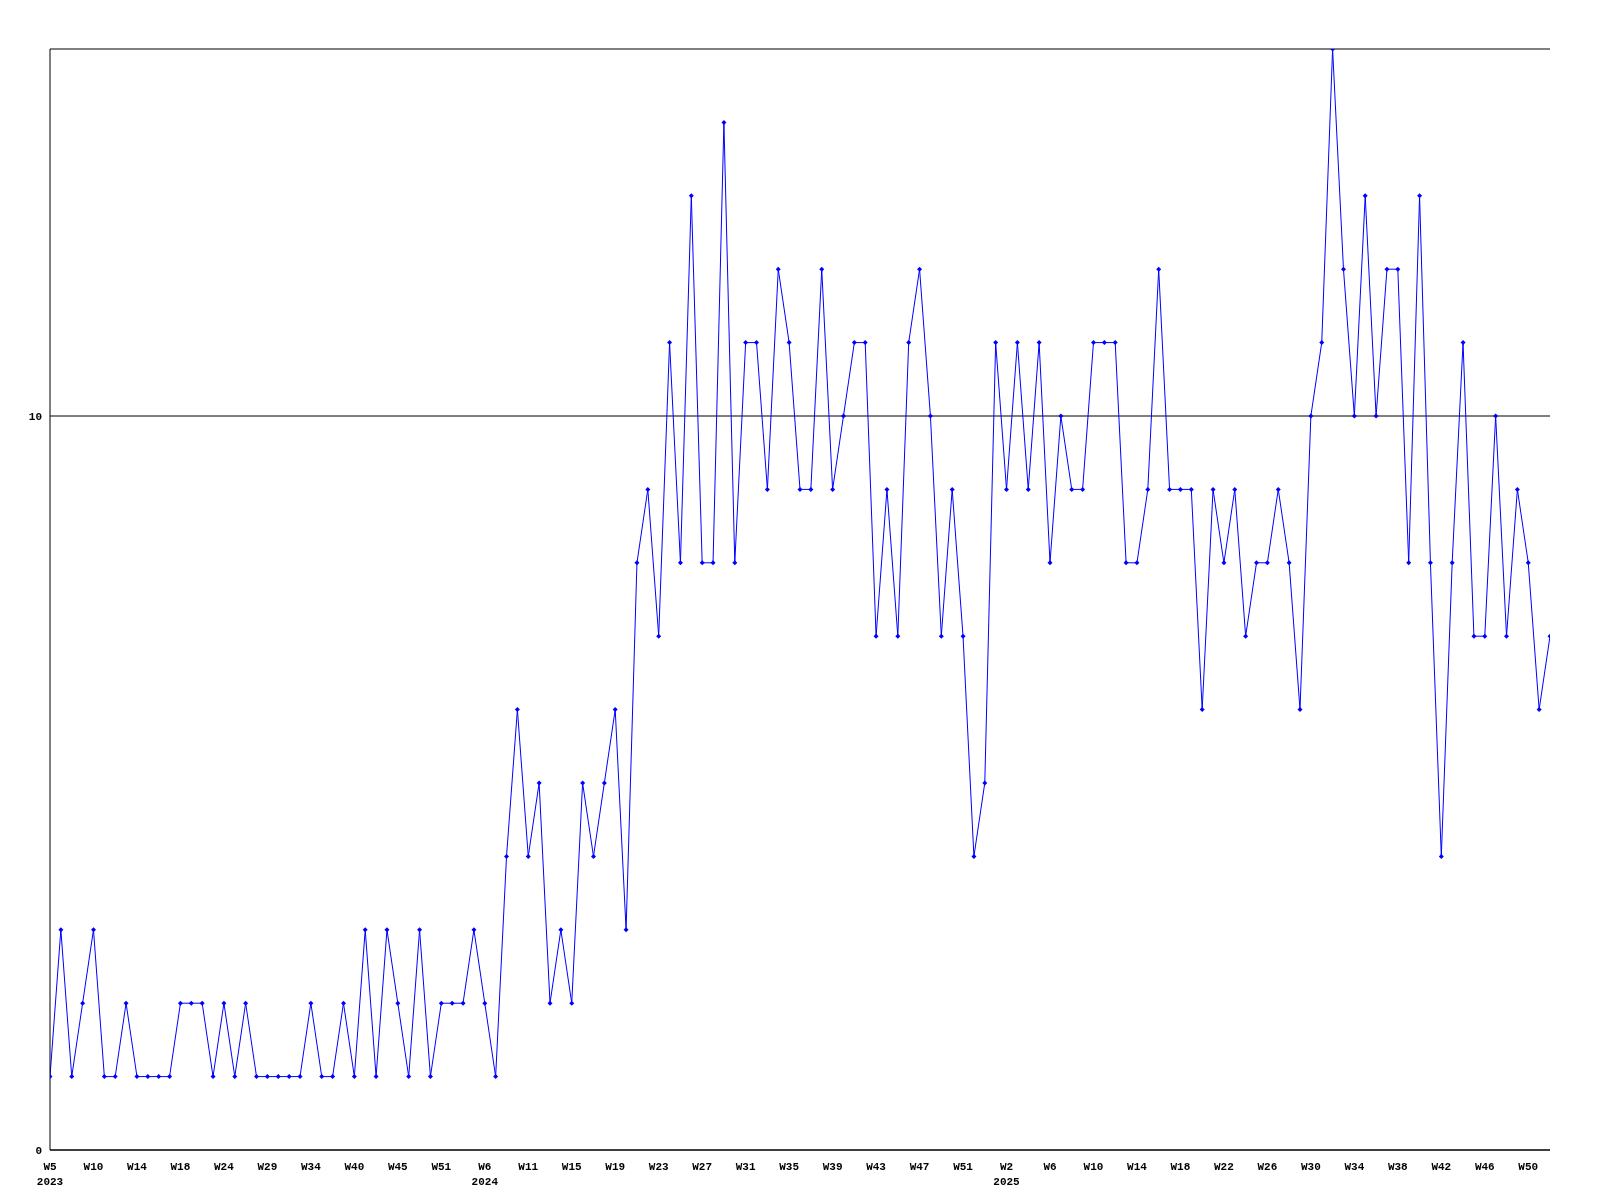  I want to click on x-tick-label: W6, so click(1050, 1167).